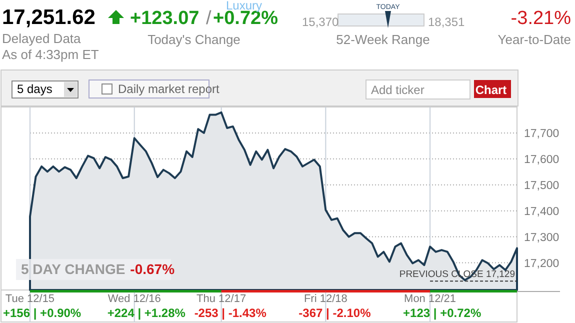 This screenshot has width=575, height=323. What do you see at coordinates (491, 90) in the screenshot?
I see `text: Chart` at bounding box center [491, 90].